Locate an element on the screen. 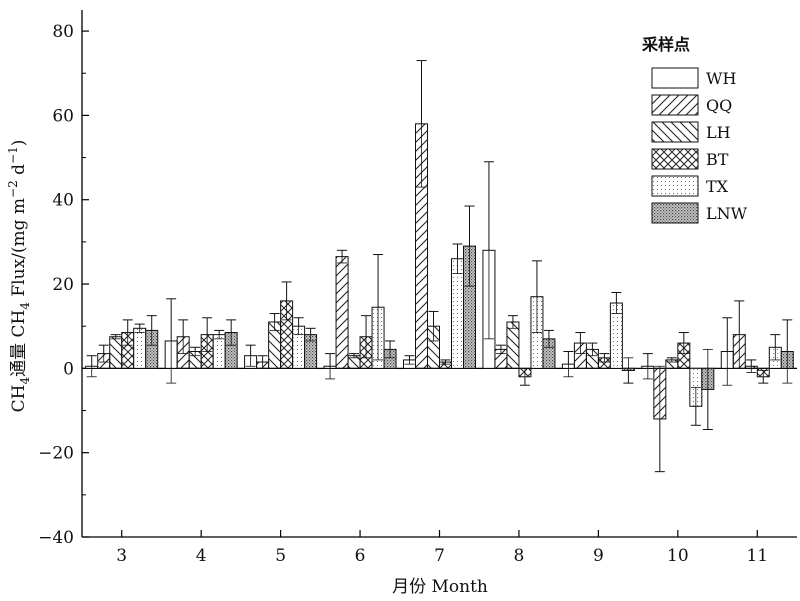 Image resolution: width=800 pixels, height=601 pixels. y-tick-label: 40 is located at coordinates (63, 201).